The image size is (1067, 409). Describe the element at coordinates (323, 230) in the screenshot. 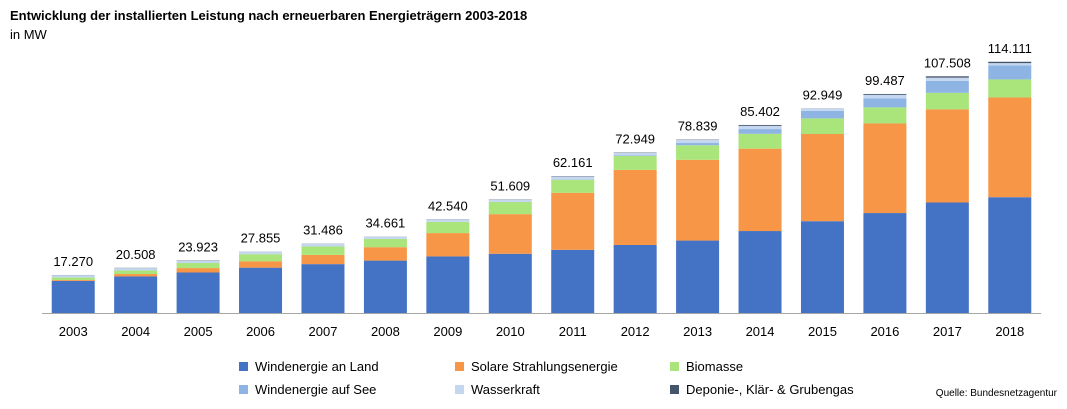

I see `total-label: 31.486` at that location.